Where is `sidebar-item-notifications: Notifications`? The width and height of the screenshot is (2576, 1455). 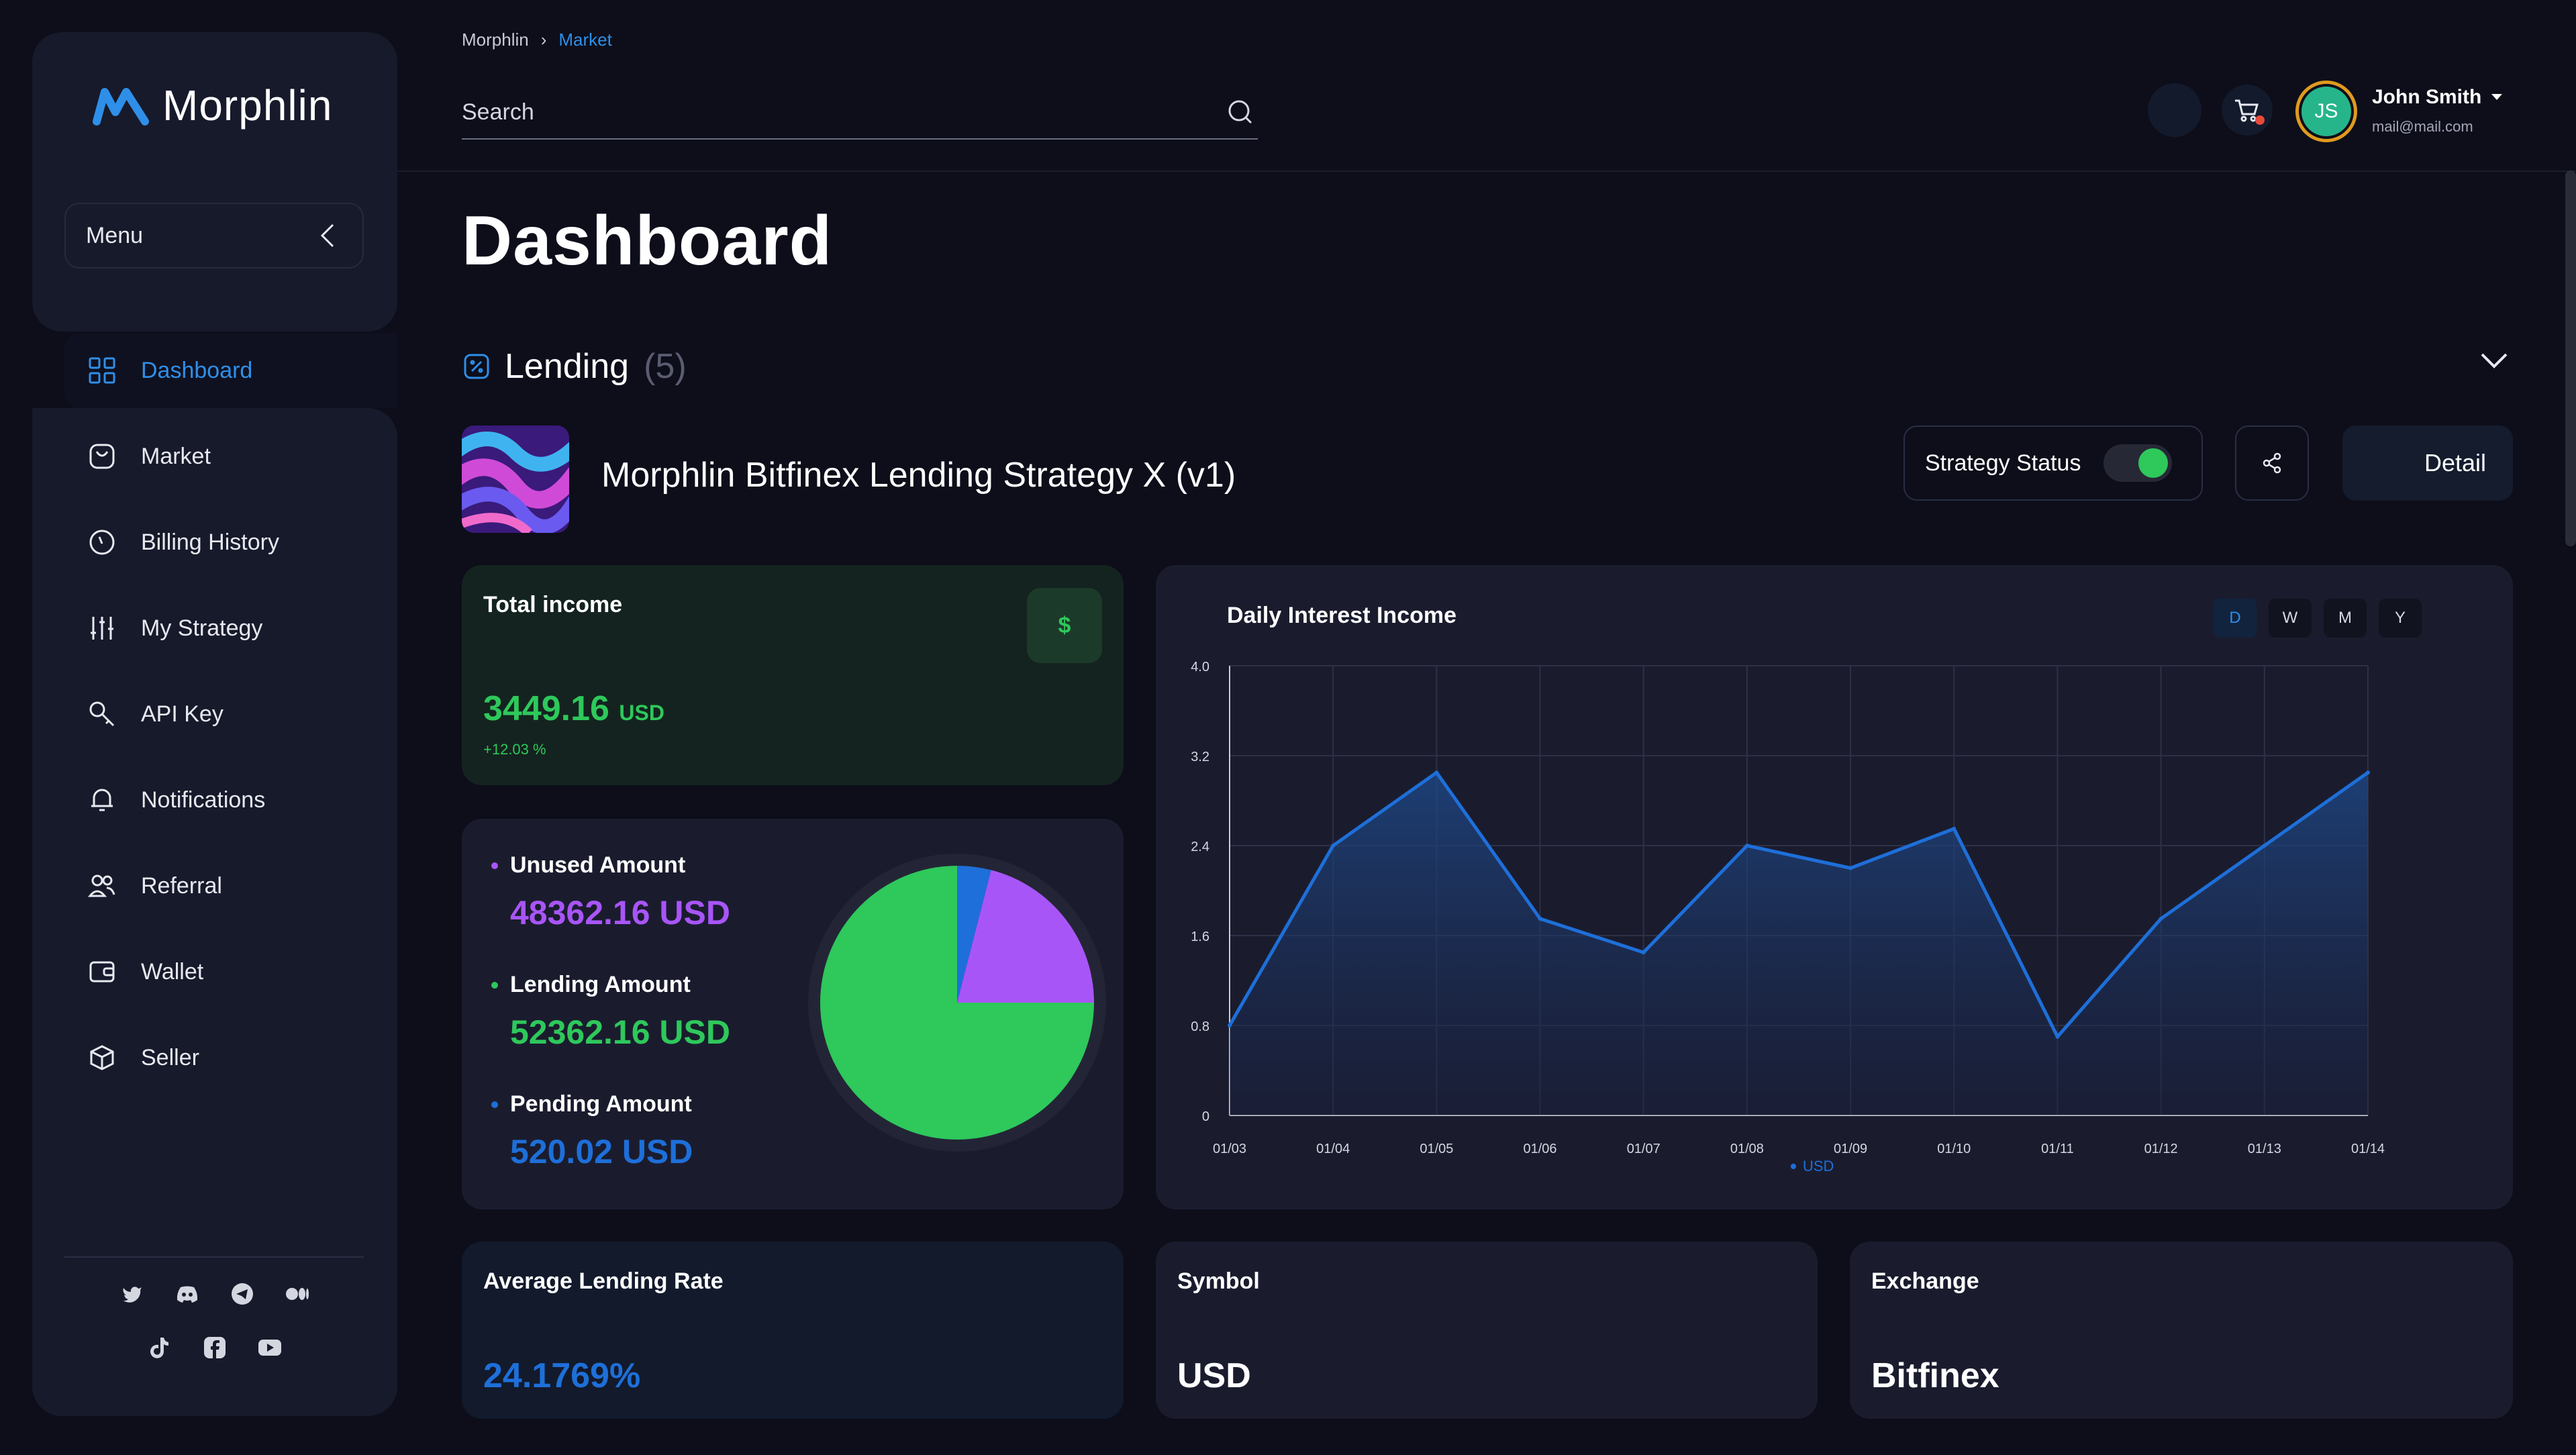
sidebar-item-notifications: Notifications is located at coordinates (230, 800).